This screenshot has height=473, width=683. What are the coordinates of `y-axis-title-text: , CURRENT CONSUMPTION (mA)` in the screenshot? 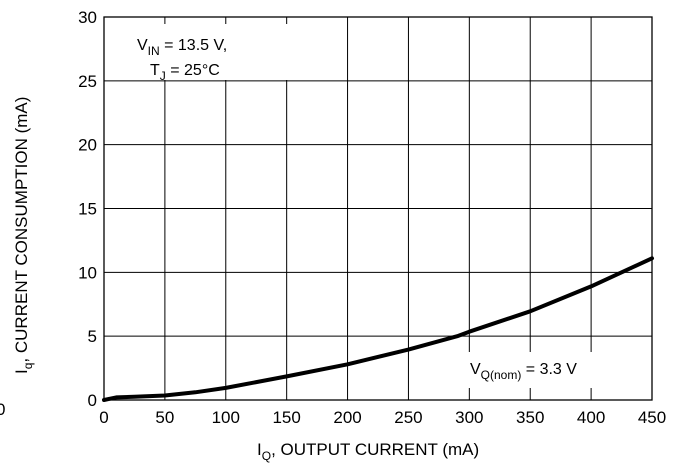 It's located at (21, 230).